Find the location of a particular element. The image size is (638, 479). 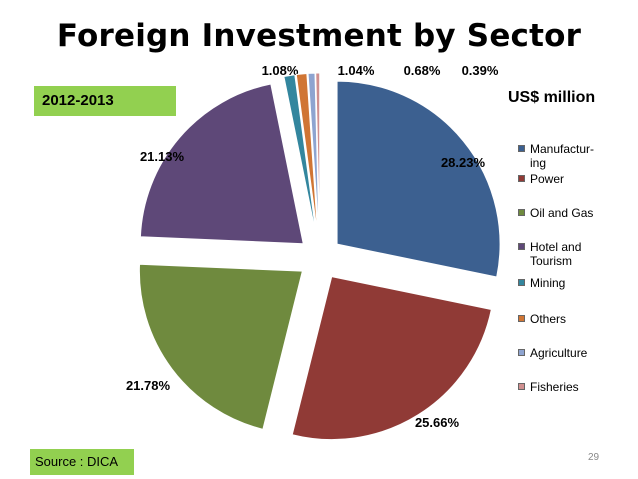

legend-label-oil-and-gas: Oil and Gas is located at coordinates (562, 213).